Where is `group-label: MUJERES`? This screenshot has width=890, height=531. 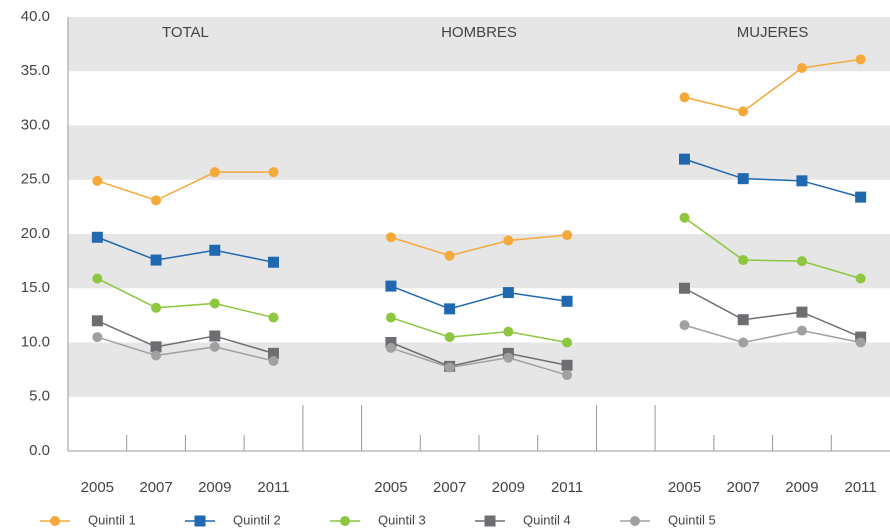
group-label: MUJERES is located at coordinates (773, 32).